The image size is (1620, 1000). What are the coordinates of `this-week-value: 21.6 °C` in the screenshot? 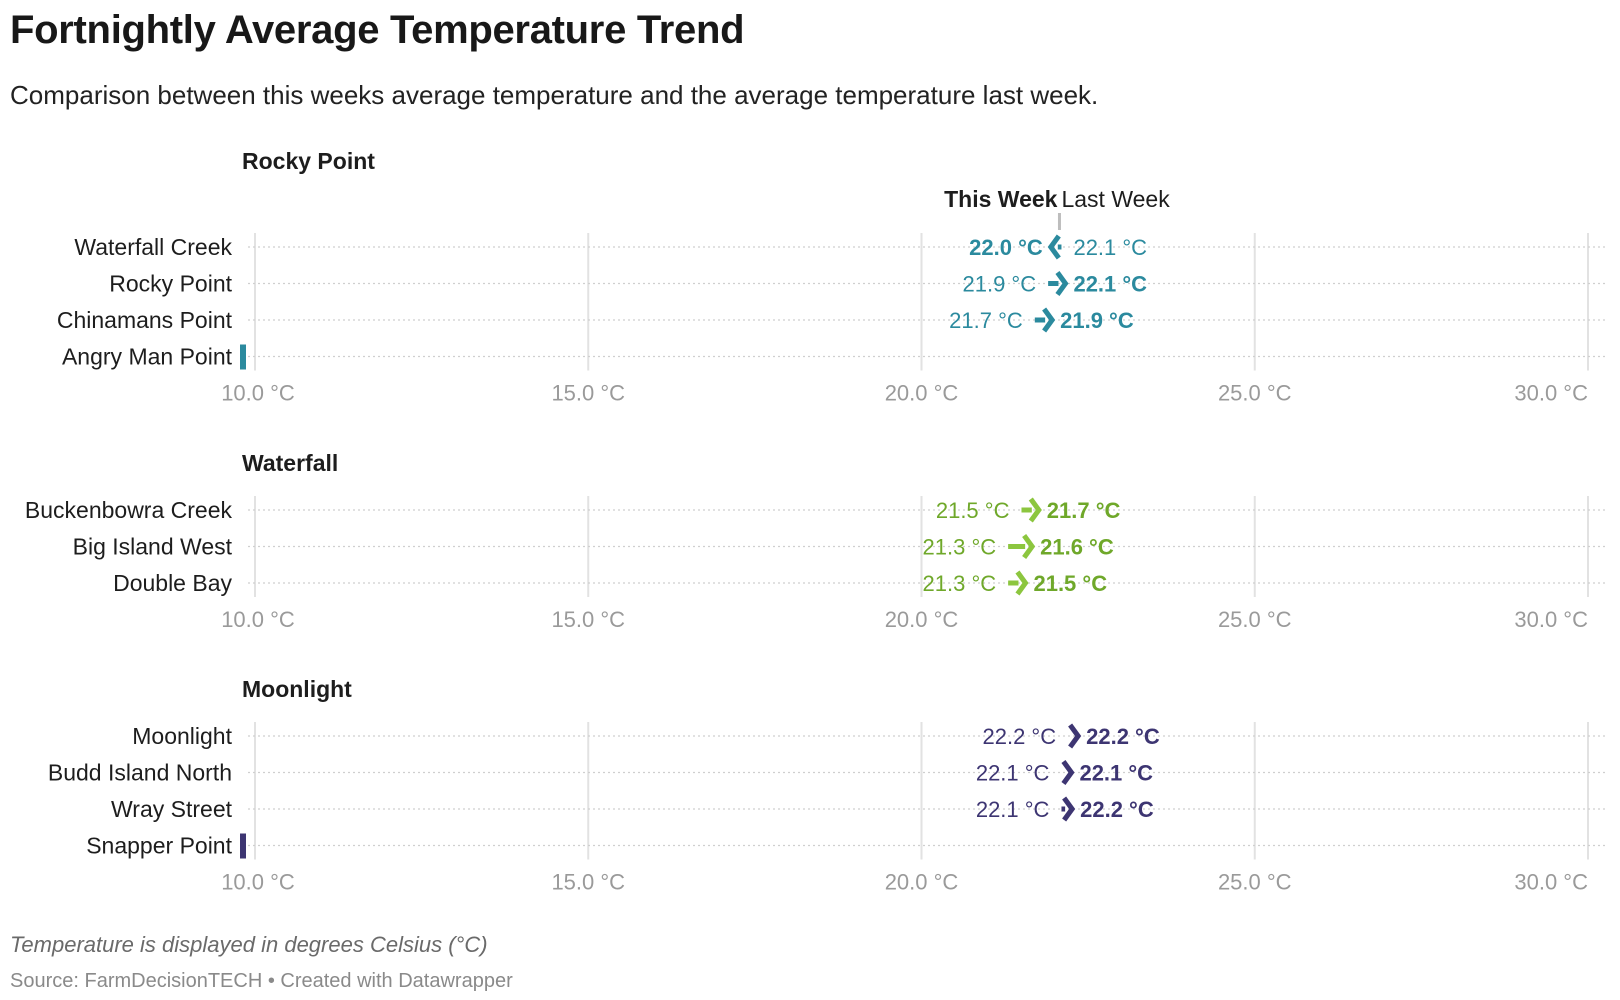 It's located at (1077, 547).